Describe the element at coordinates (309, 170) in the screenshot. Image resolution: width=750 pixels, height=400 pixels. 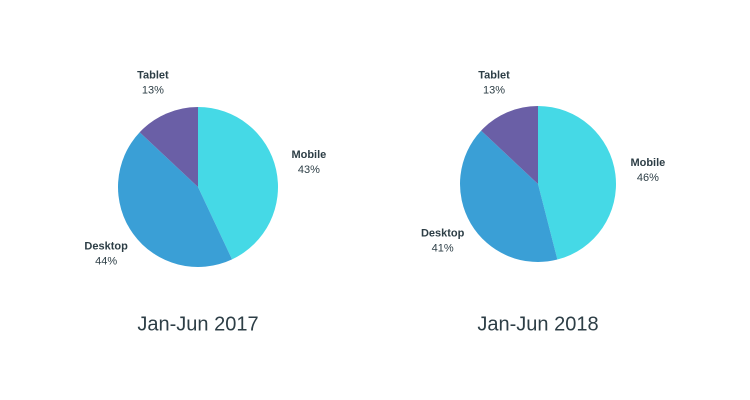
I see `slice-value-label: 43%` at that location.